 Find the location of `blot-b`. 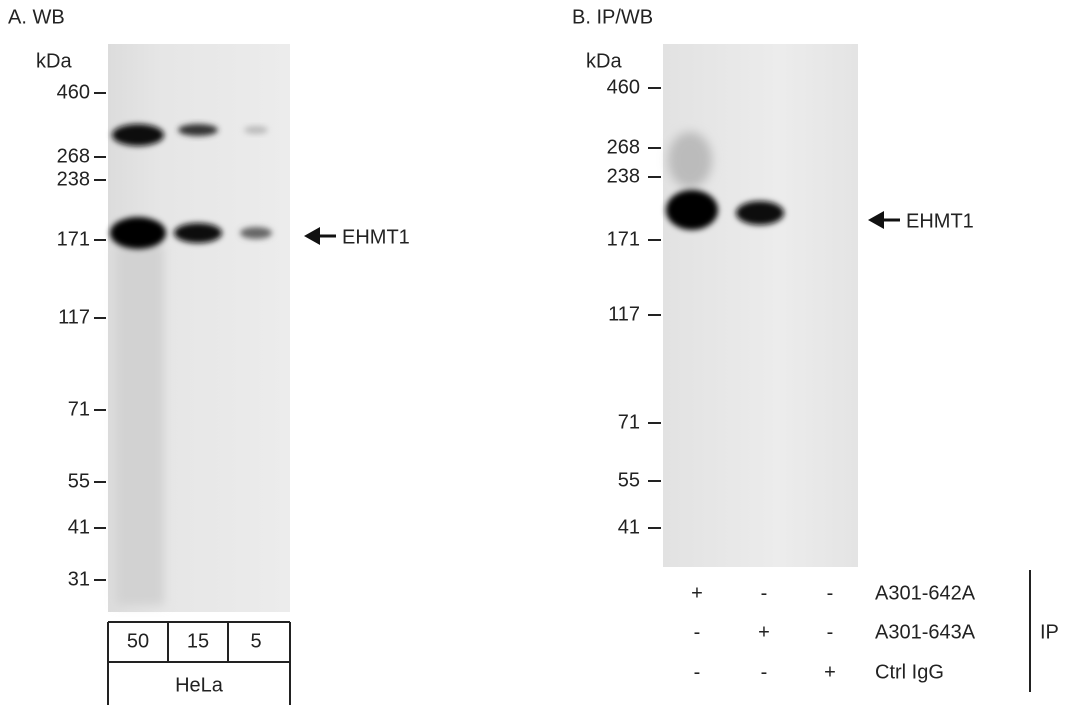

blot-b is located at coordinates (760, 305).